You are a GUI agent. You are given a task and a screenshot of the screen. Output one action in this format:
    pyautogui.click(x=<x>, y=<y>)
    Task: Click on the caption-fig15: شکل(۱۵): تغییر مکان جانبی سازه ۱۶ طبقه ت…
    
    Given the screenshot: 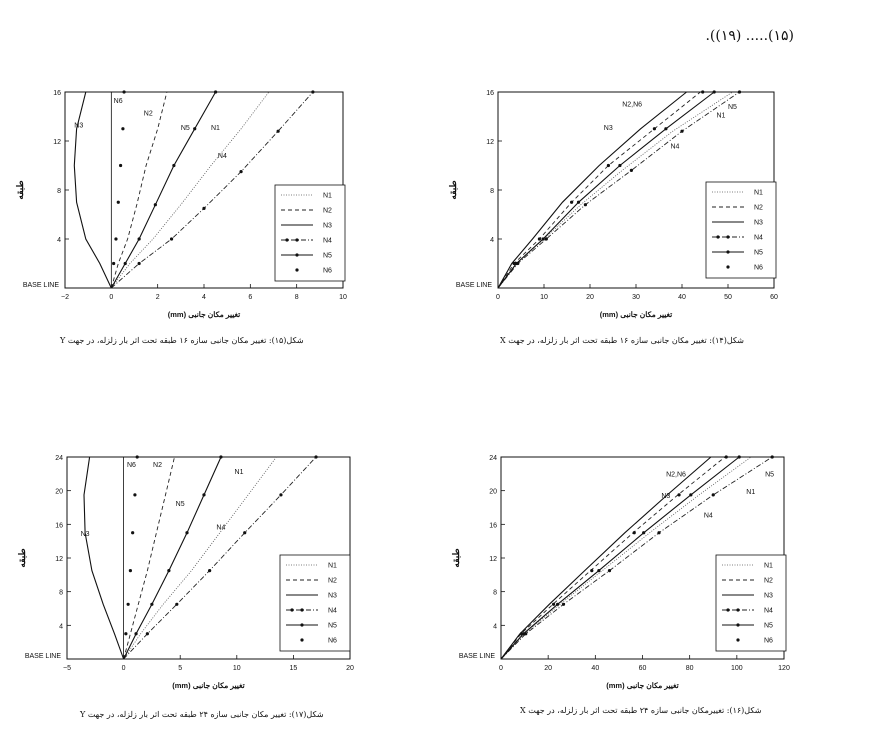 What is the action you would take?
    pyautogui.click(x=182, y=340)
    